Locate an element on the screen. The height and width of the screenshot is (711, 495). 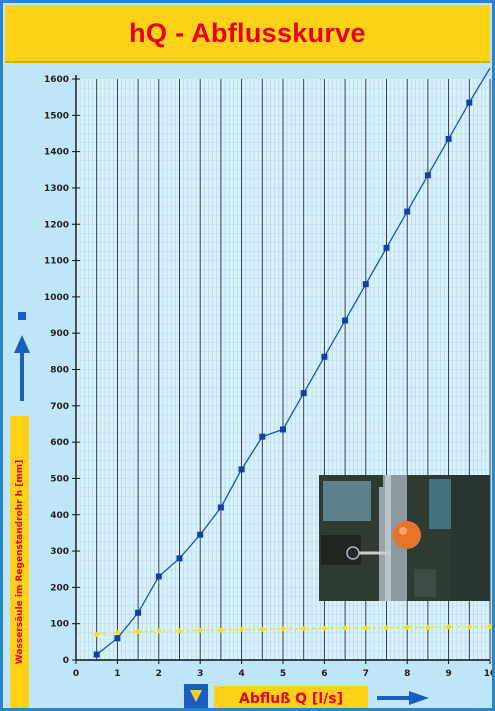
chart-title: hQ - Abflusskurve is located at coordinates (247, 32).